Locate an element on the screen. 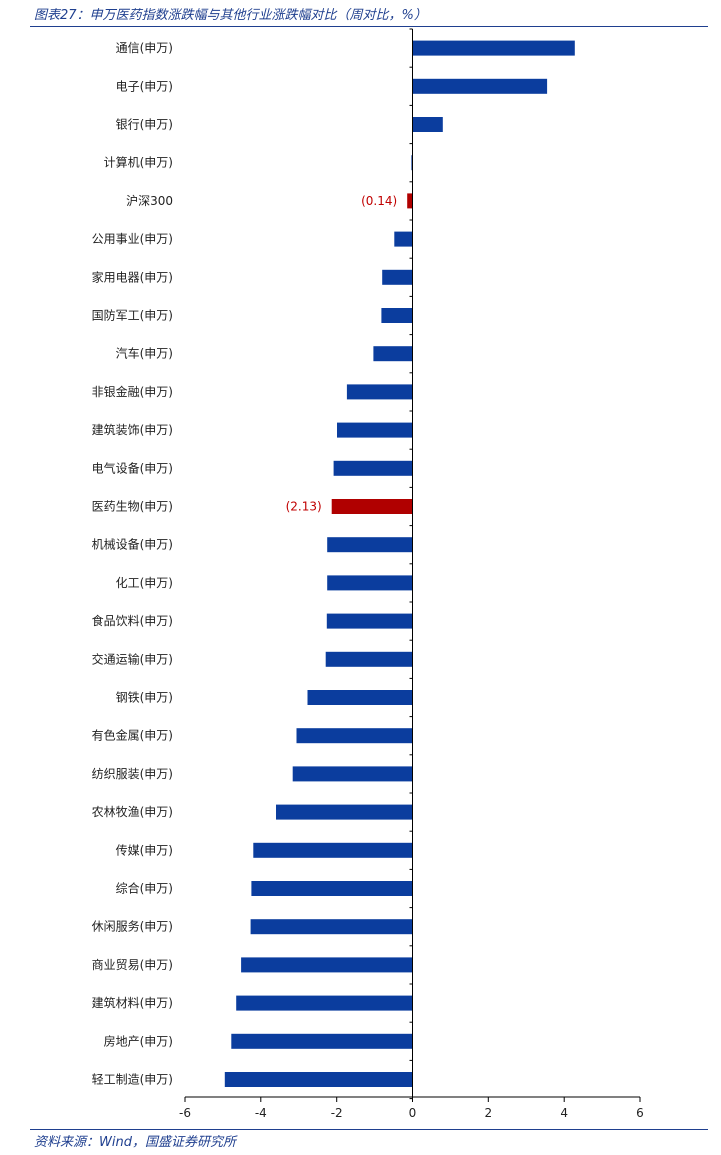 The width and height of the screenshot is (721, 1155). category-label: 化工(申万) is located at coordinates (144, 583).